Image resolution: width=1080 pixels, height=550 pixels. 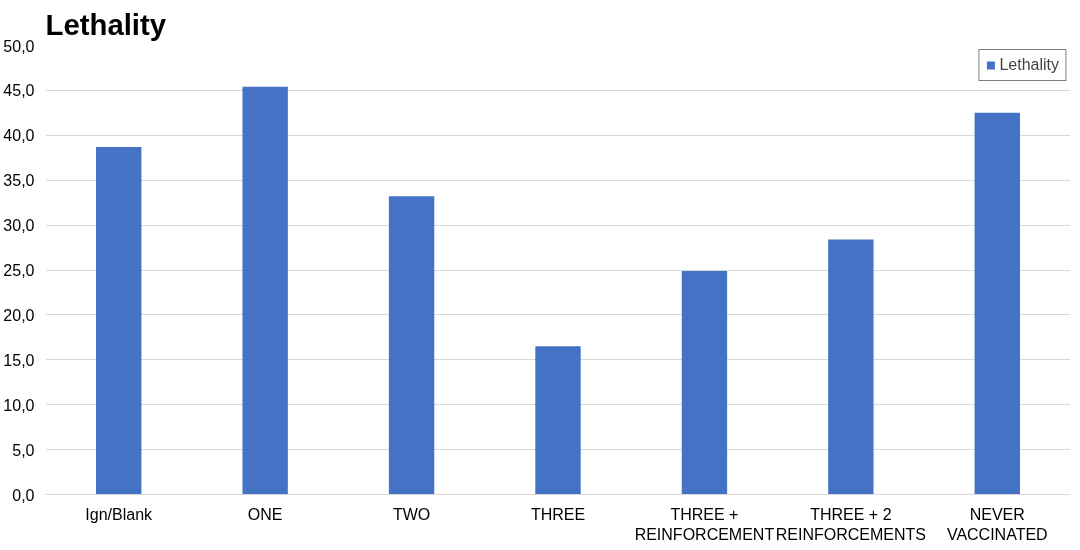 I want to click on x-tick-label: THREE, so click(x=558, y=514).